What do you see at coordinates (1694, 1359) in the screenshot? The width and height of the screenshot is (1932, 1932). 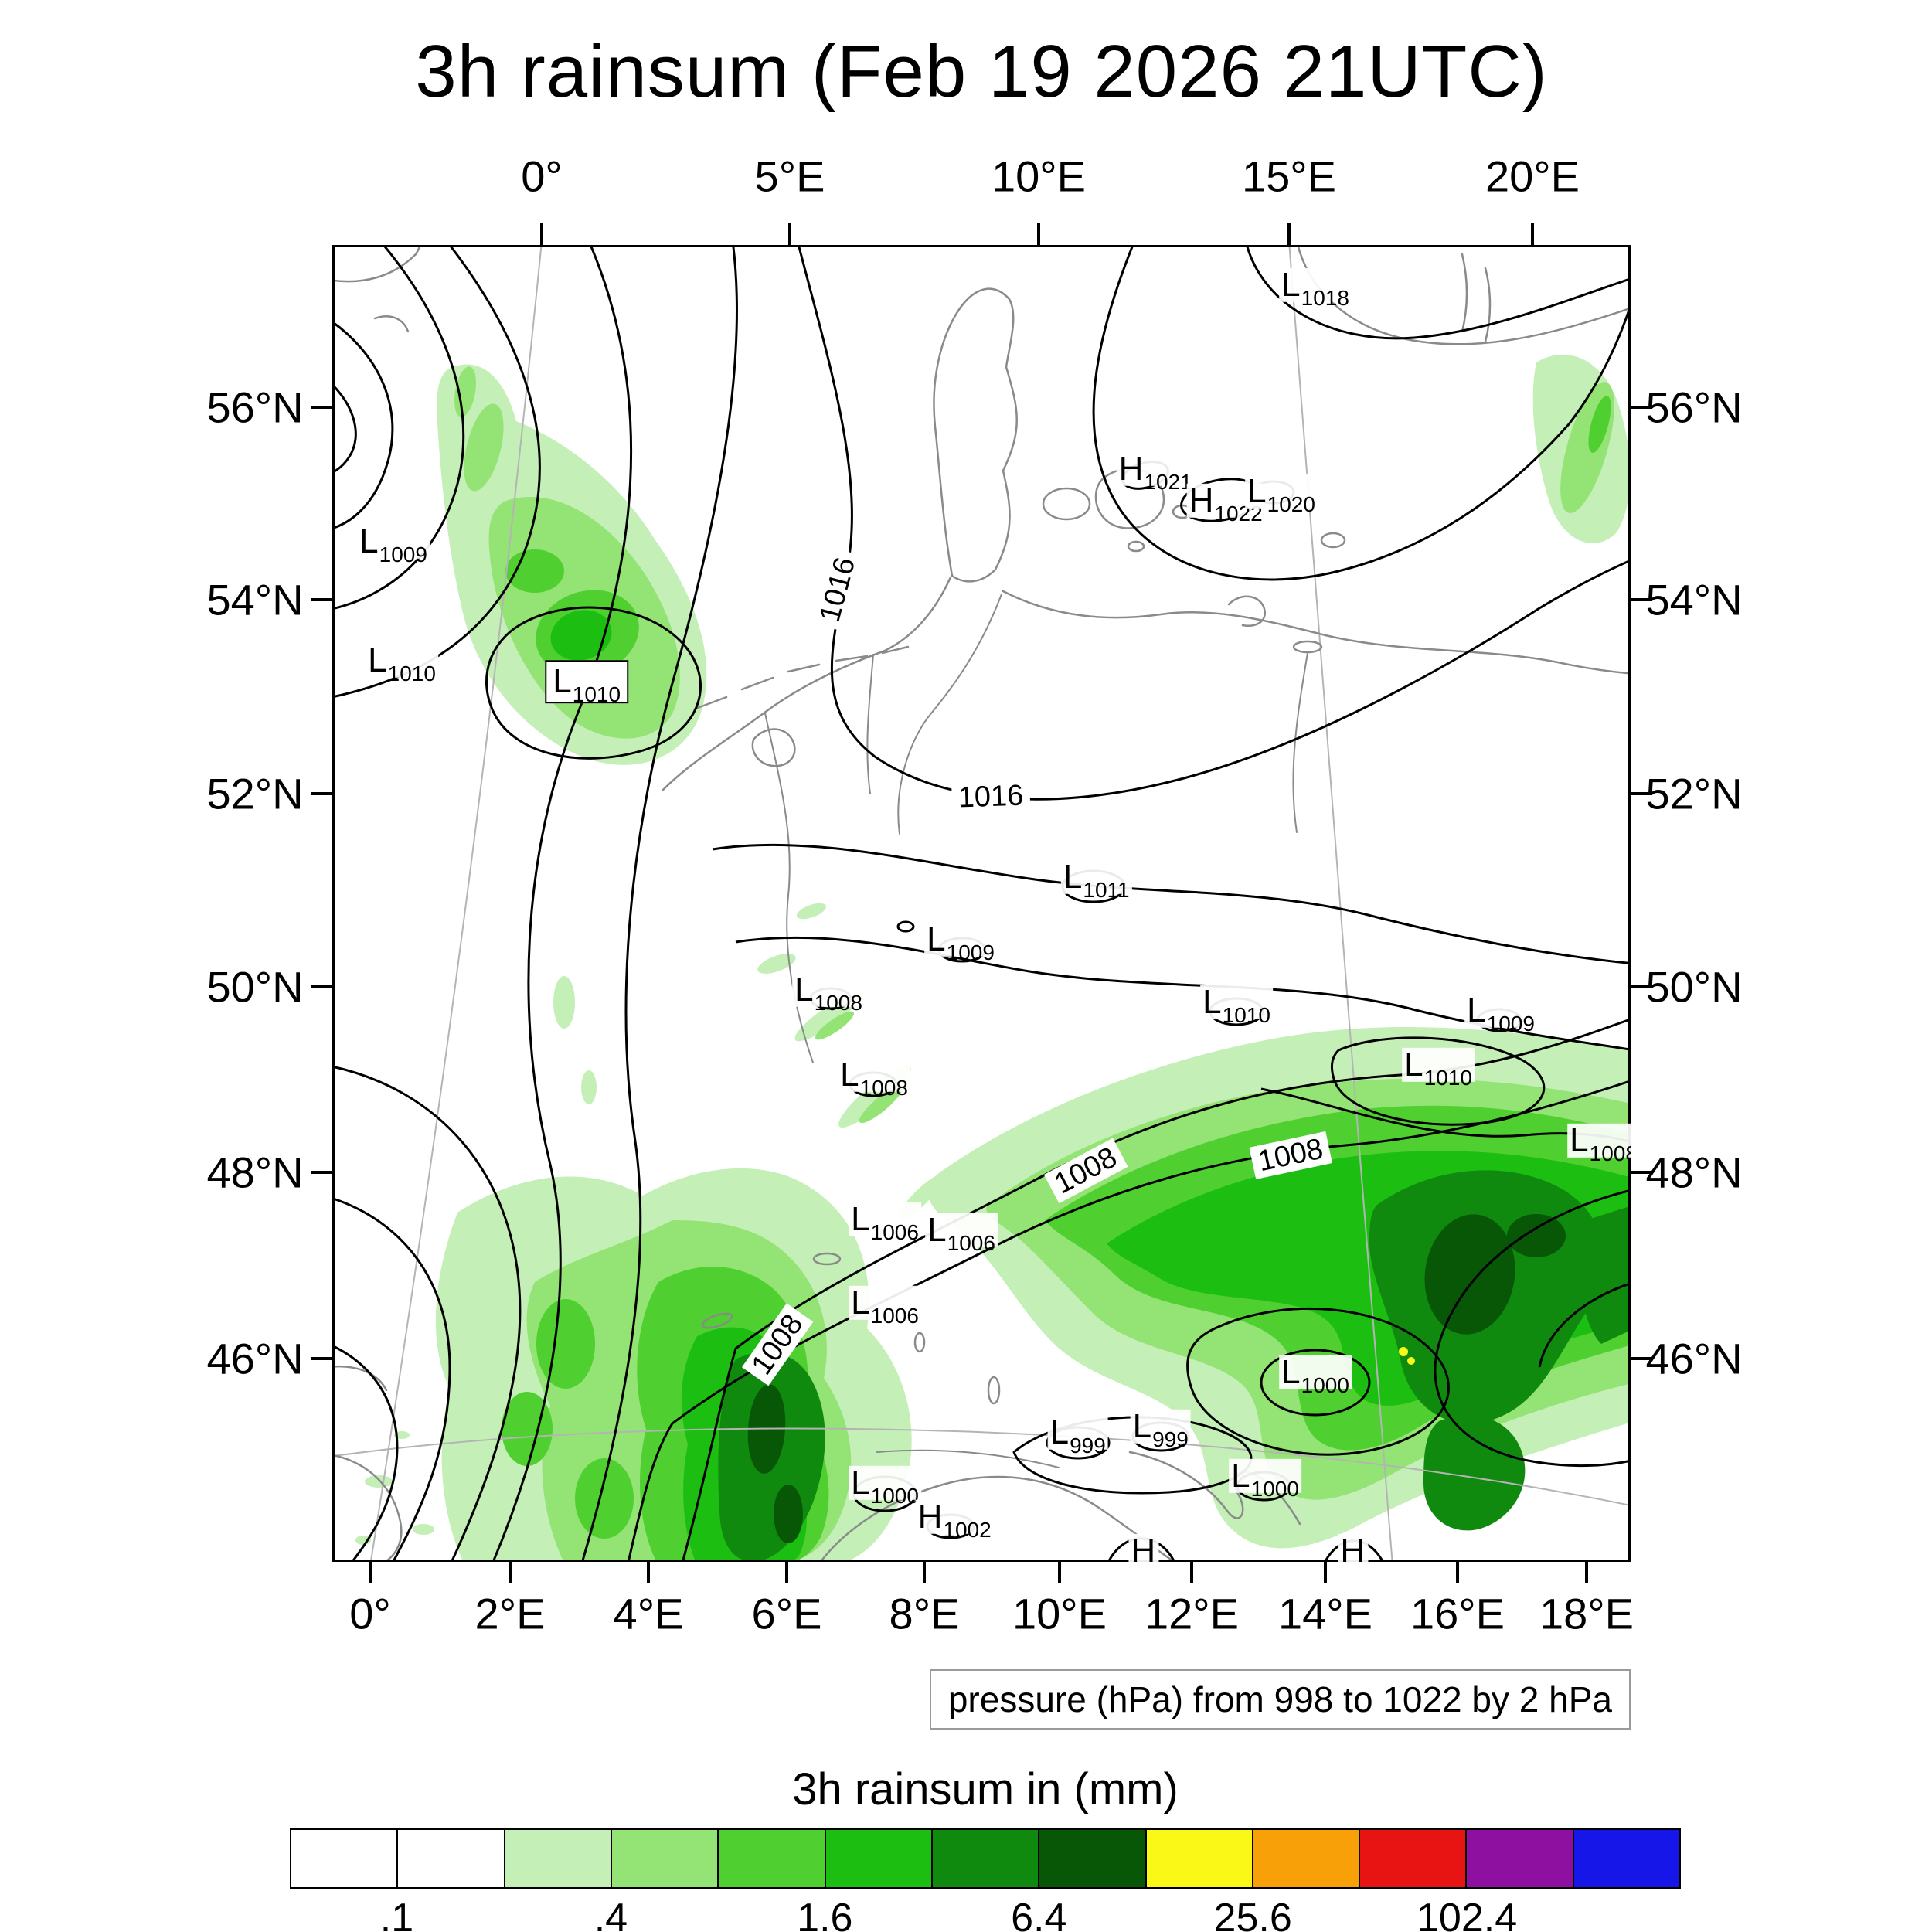 I see `axis-tick-label-right-5: 46°N` at bounding box center [1694, 1359].